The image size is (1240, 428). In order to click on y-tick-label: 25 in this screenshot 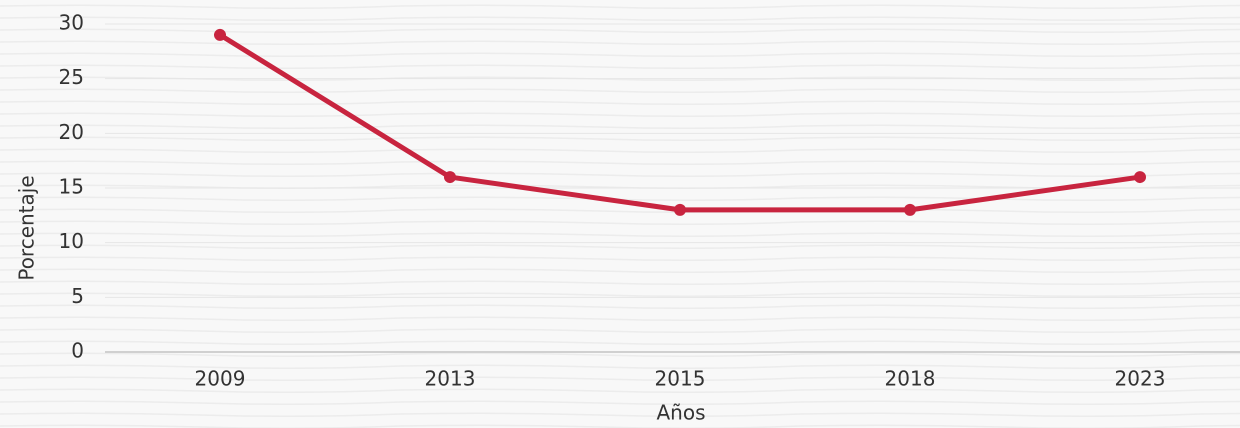, I will do `click(71, 77)`.